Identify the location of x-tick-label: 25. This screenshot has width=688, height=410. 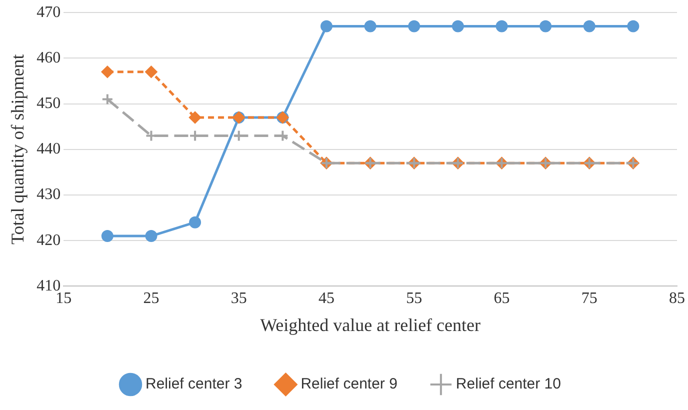
(151, 299).